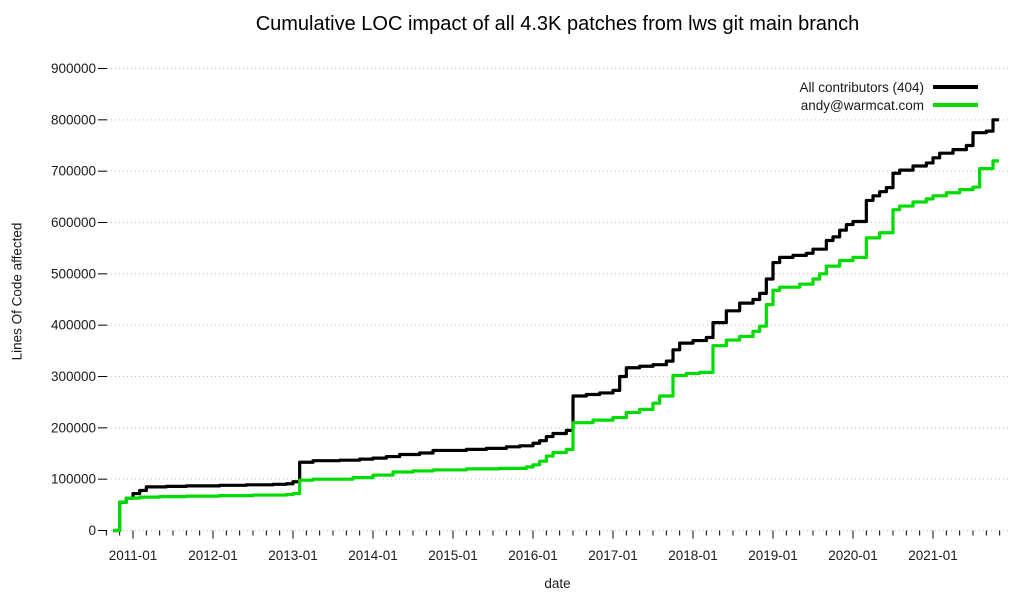 The image size is (1024, 600). Describe the element at coordinates (73, 68) in the screenshot. I see `svg-text: 900000` at that location.